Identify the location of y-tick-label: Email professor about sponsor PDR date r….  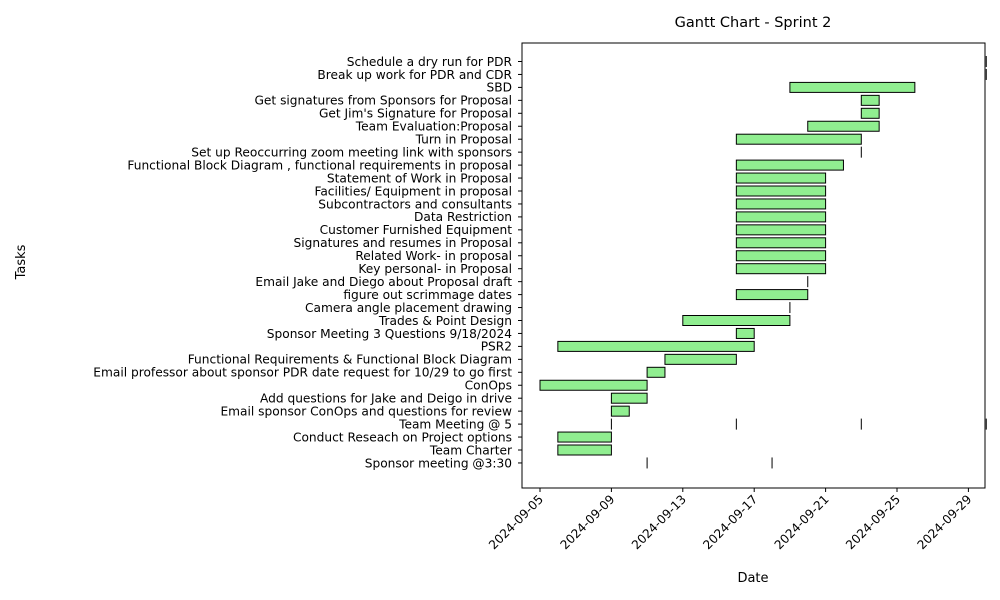
(302, 373).